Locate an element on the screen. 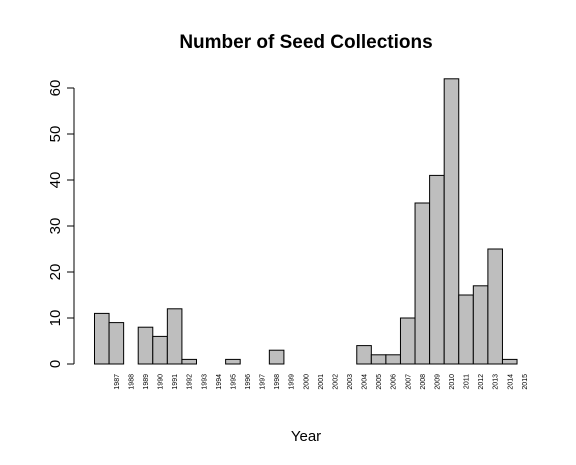 Image resolution: width=576 pixels, height=465 pixels. bar-2008 is located at coordinates (422, 283).